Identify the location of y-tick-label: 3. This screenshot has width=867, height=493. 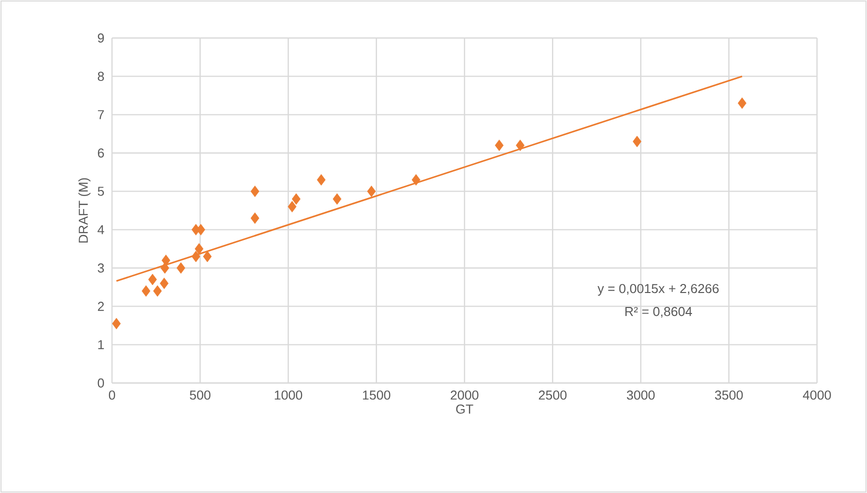
(101, 268).